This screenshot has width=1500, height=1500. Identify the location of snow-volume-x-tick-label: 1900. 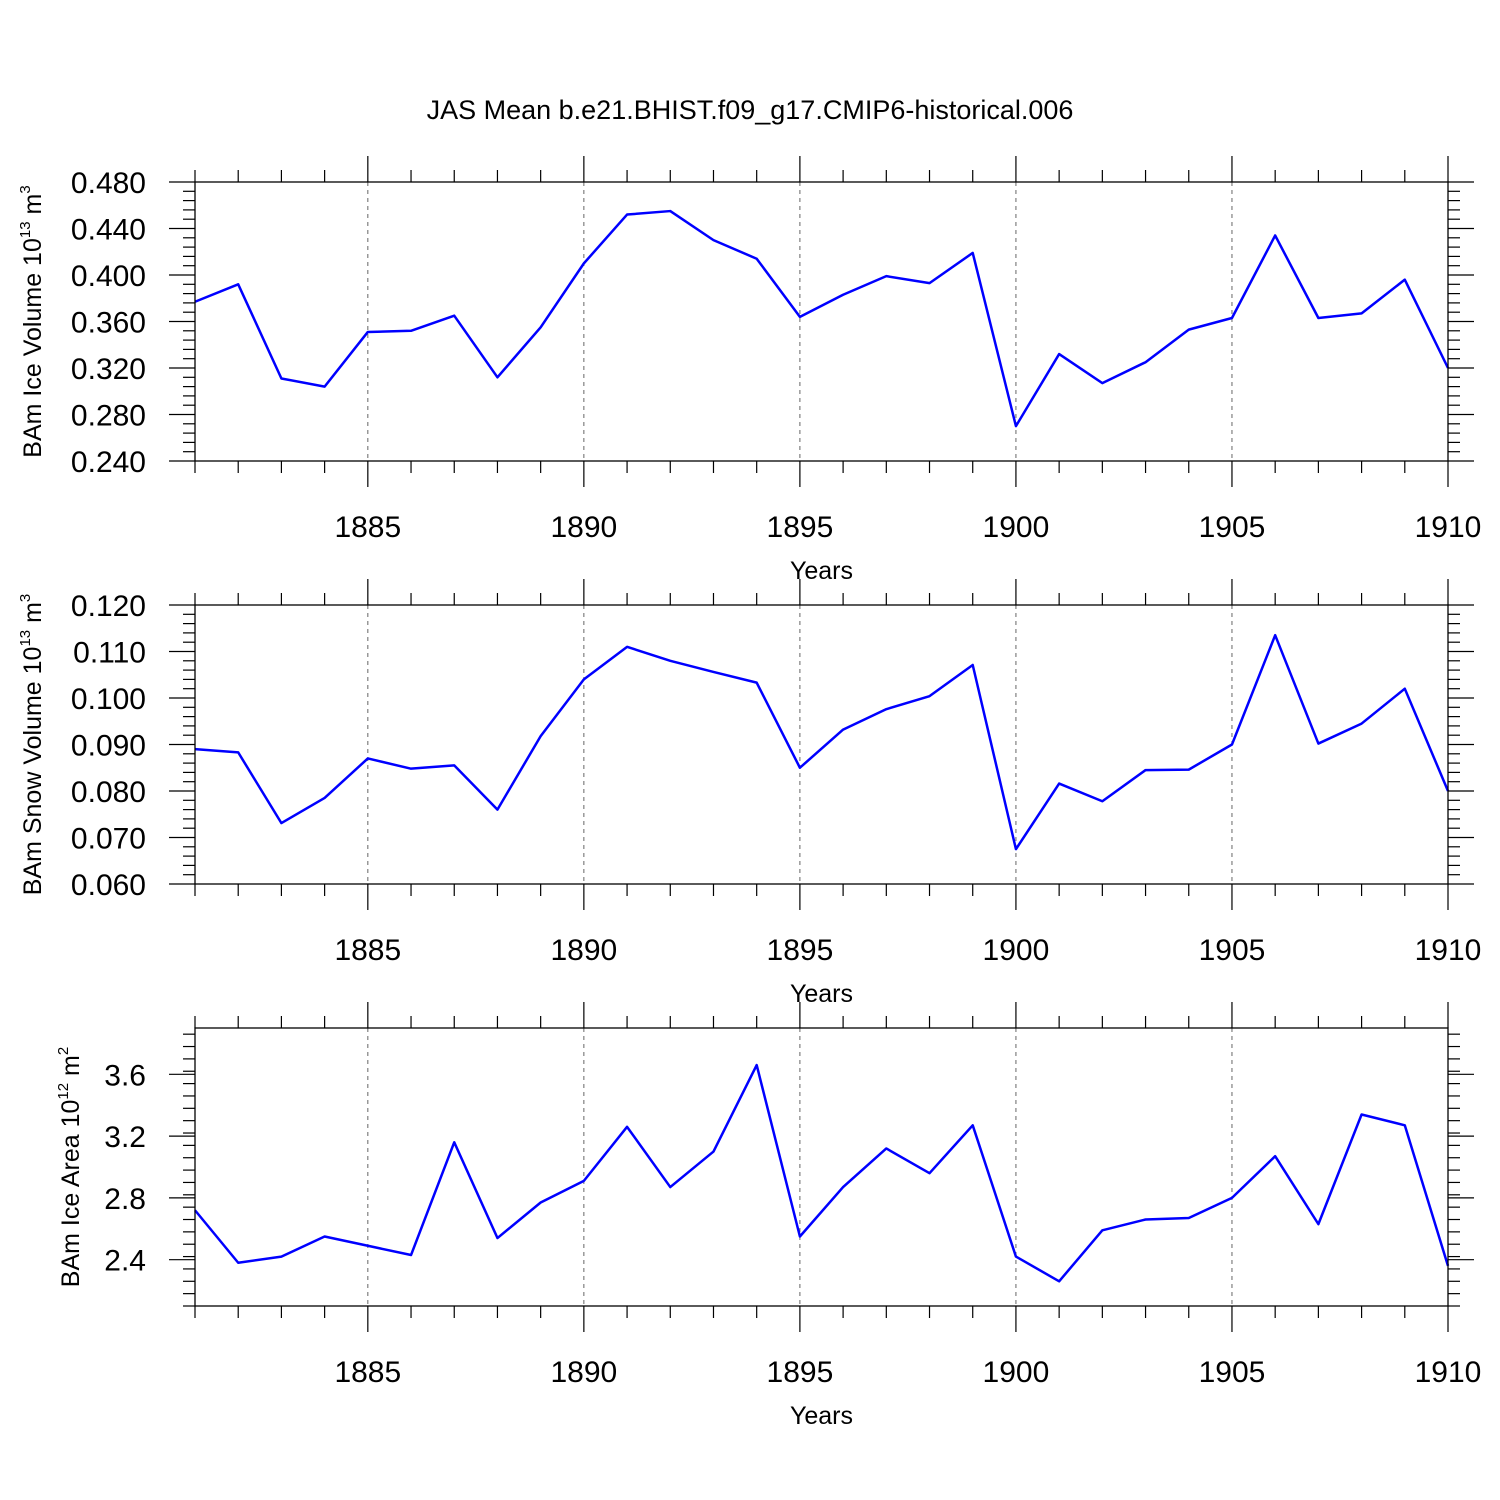
(1016, 950).